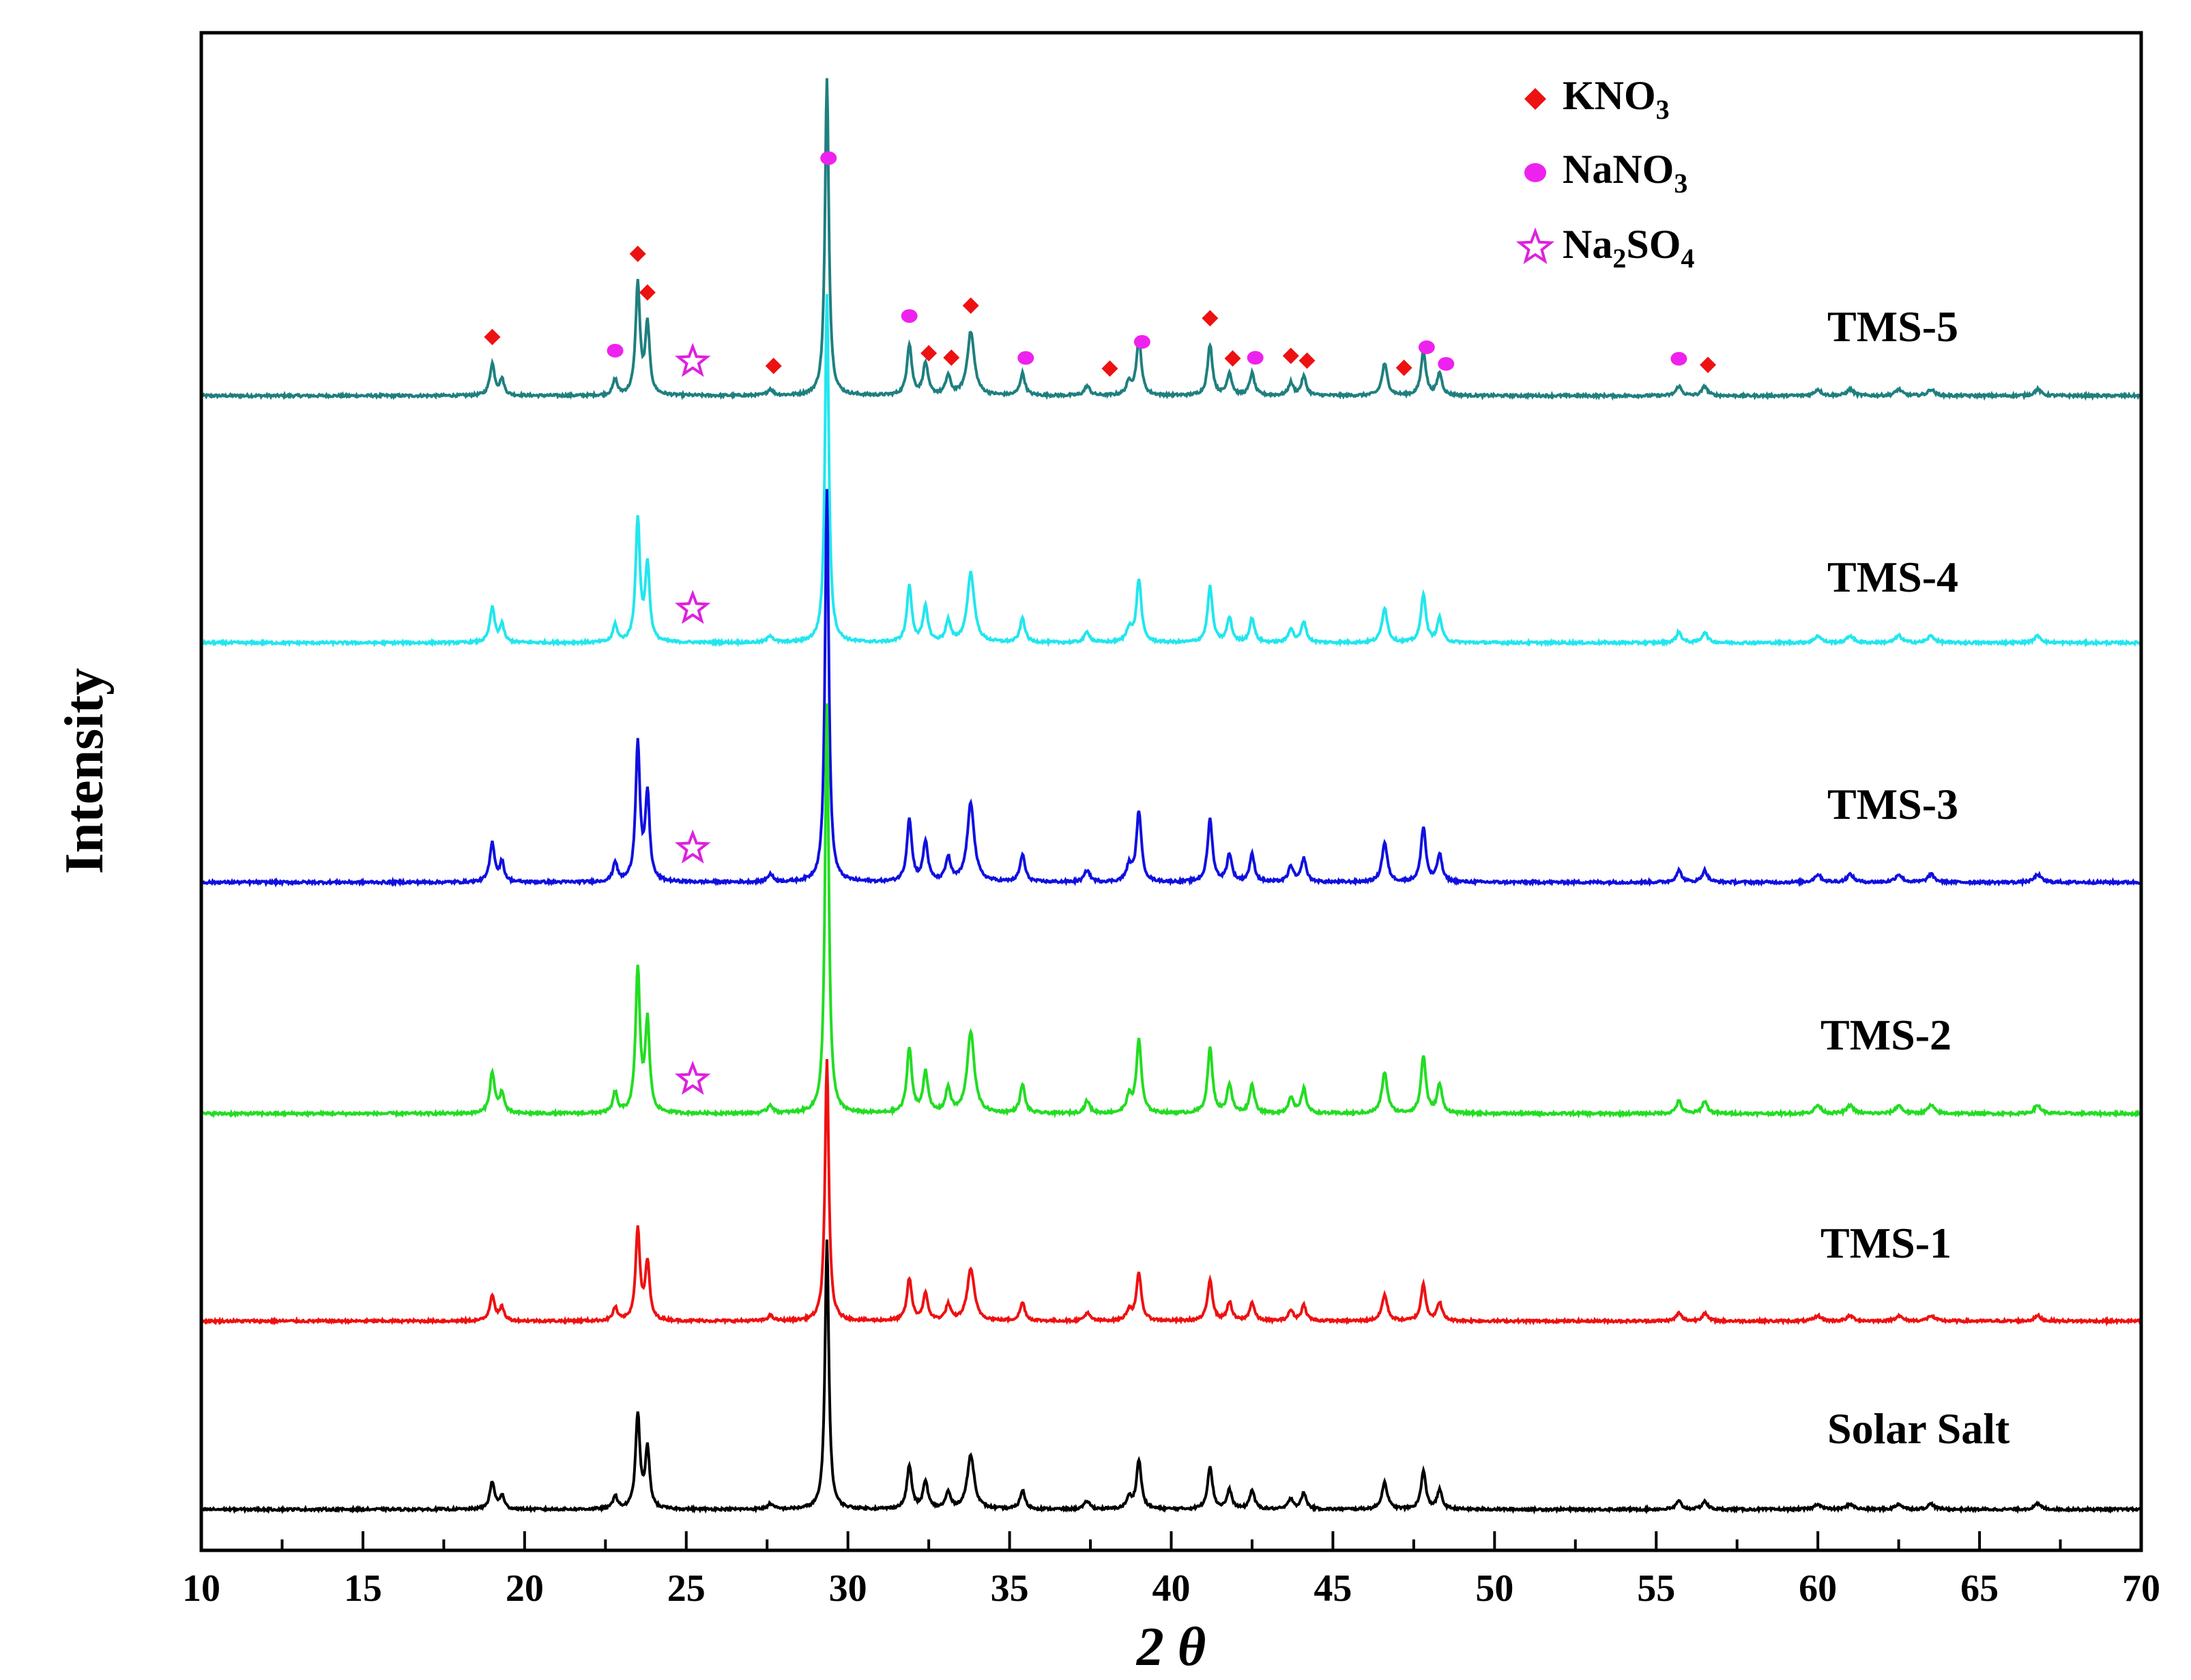 This screenshot has width=2191, height=1680. What do you see at coordinates (525, 1588) in the screenshot?
I see `x-tick-label: 20` at bounding box center [525, 1588].